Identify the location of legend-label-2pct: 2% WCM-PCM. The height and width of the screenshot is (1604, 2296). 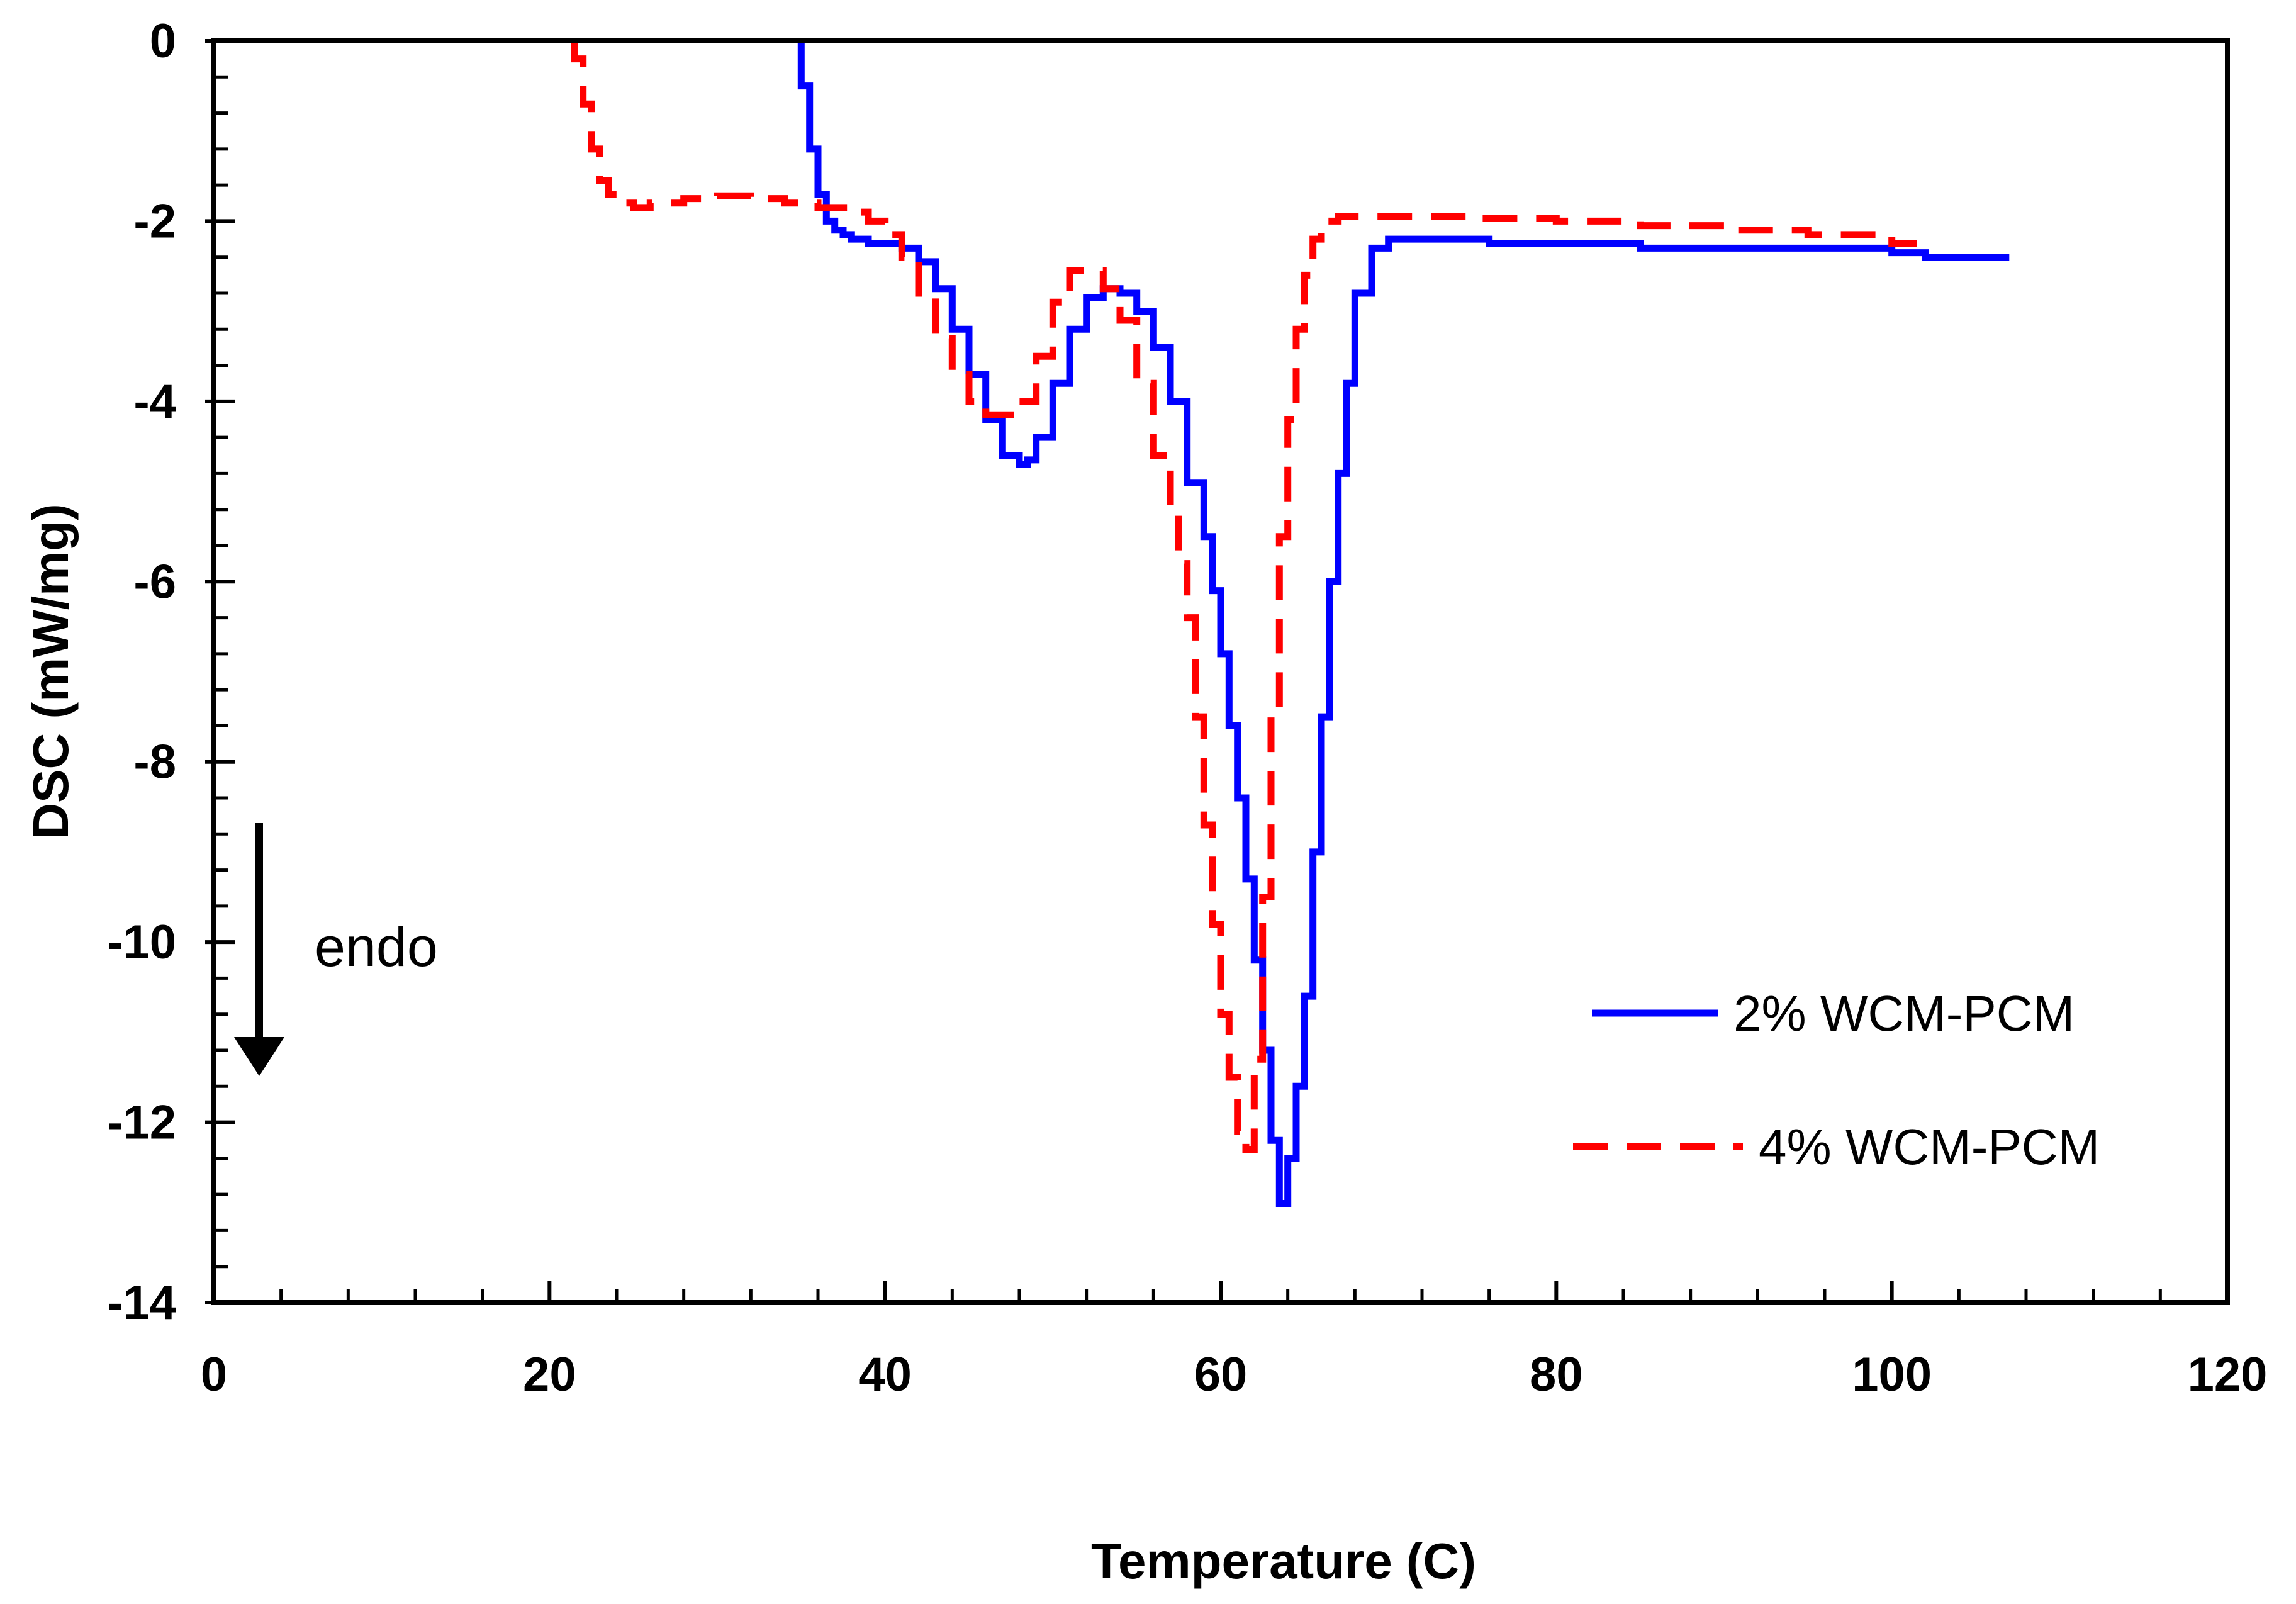
(1904, 1013).